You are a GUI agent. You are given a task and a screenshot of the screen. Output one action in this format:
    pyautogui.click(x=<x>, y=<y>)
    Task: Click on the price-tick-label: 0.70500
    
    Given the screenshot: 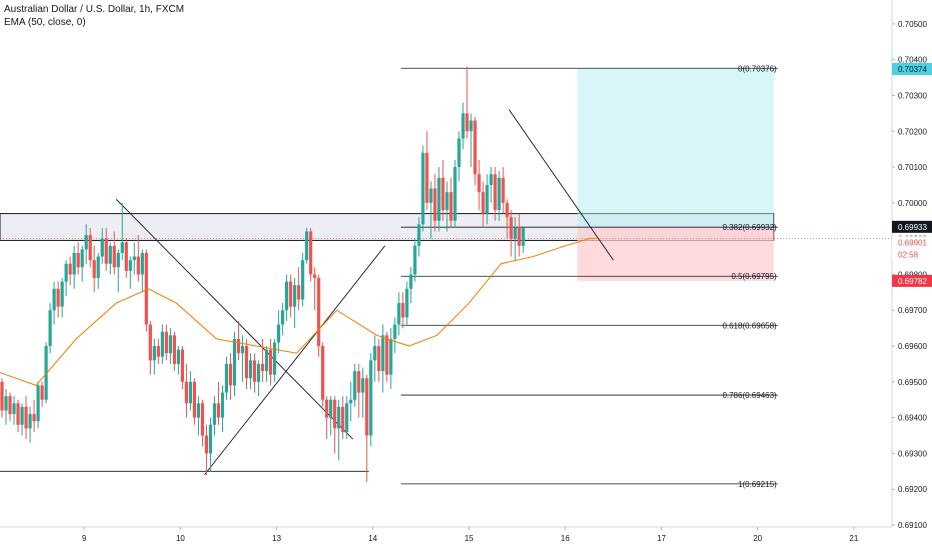 What is the action you would take?
    pyautogui.click(x=912, y=24)
    